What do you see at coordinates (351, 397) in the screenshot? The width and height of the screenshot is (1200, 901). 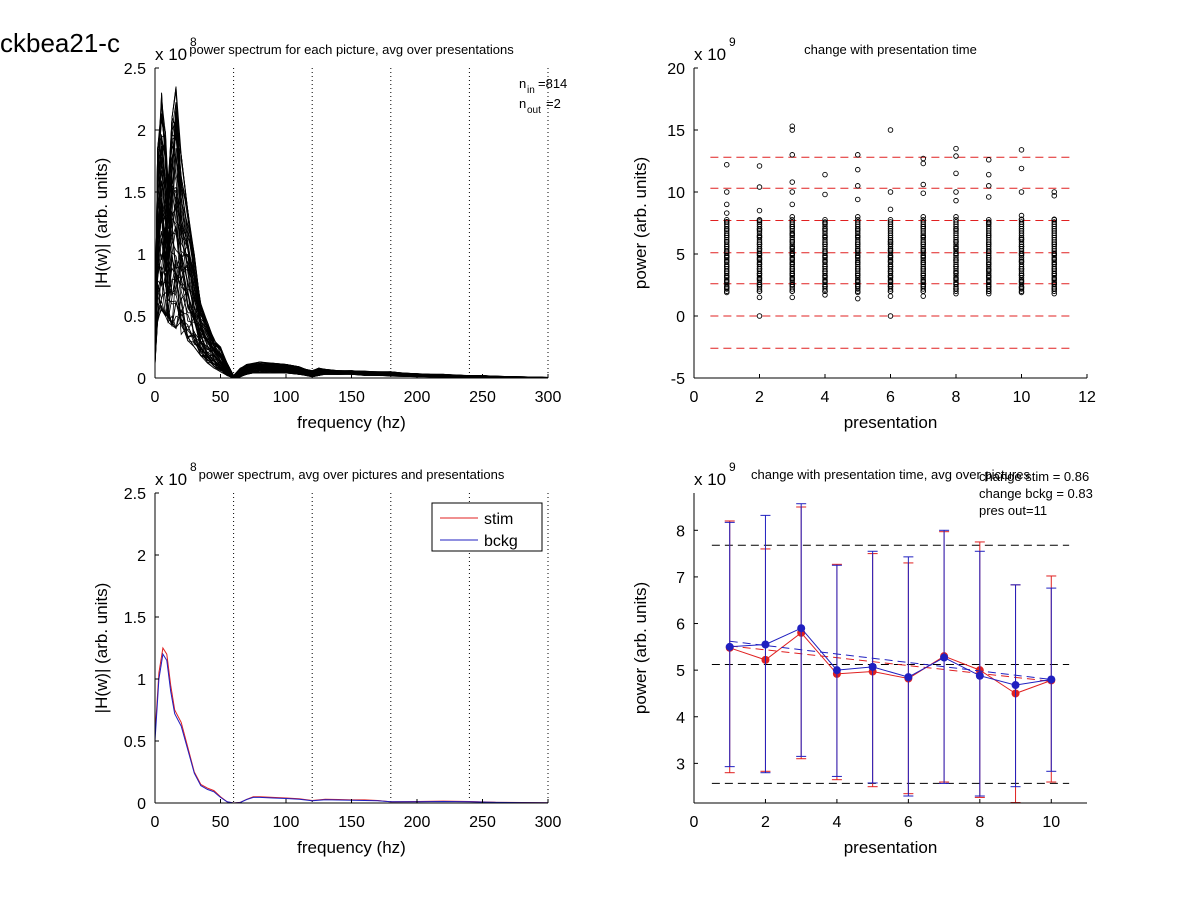 I see `x-tick-label: 150` at bounding box center [351, 397].